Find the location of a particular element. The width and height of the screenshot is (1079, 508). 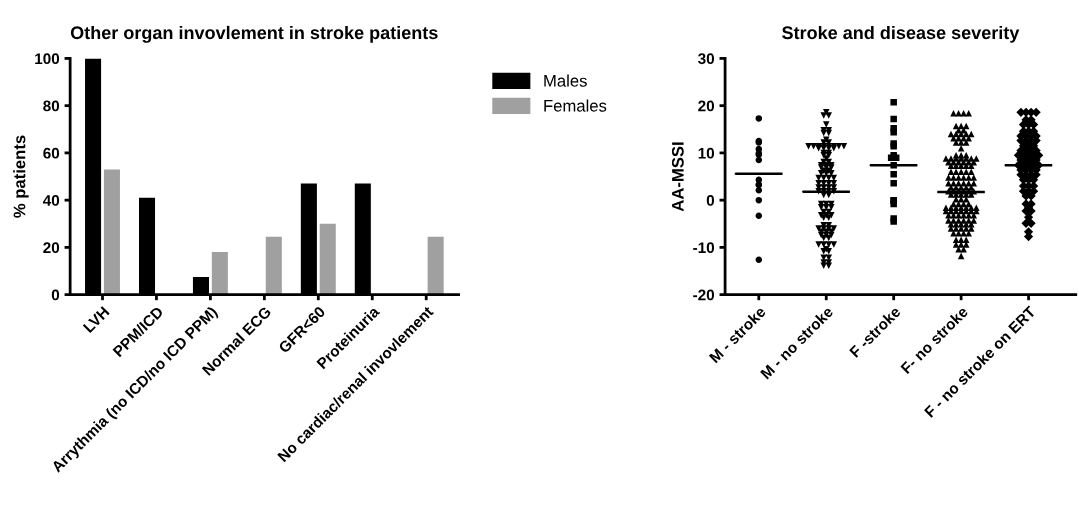

y-tick-label: 30 is located at coordinates (706, 59).